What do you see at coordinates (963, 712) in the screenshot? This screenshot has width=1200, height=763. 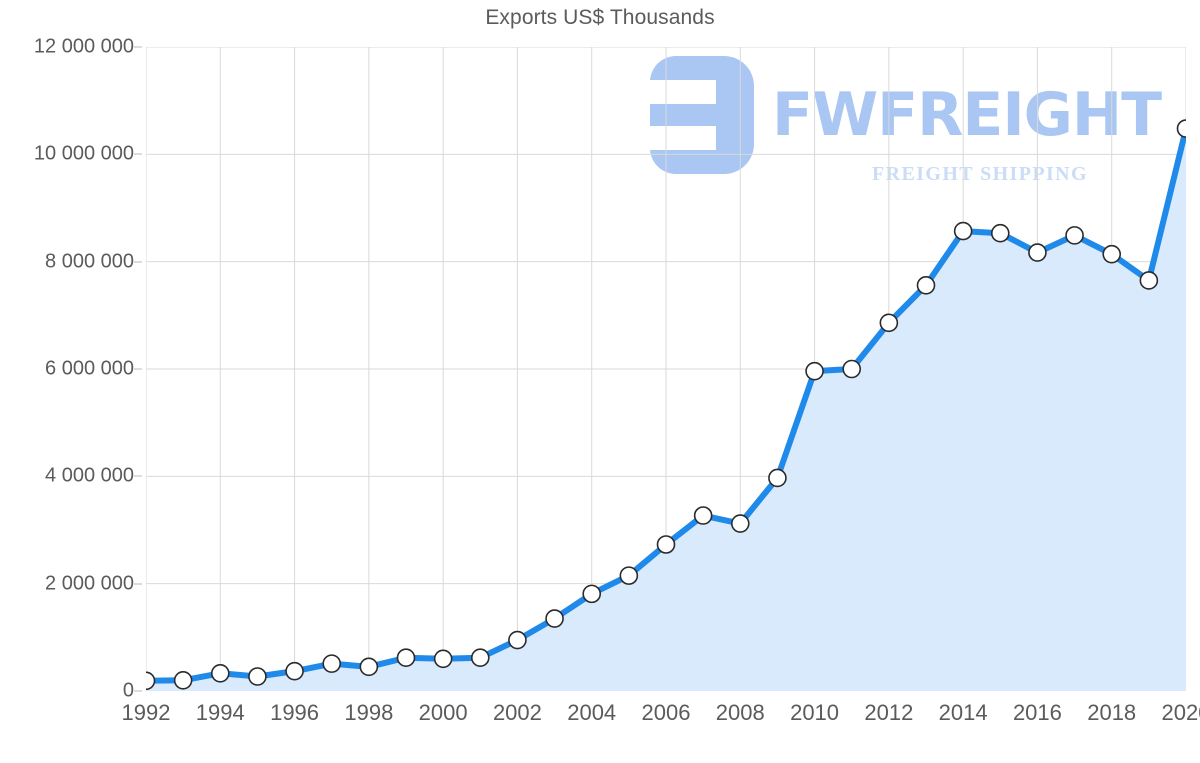 I see `x-tick-label: 2014` at bounding box center [963, 712].